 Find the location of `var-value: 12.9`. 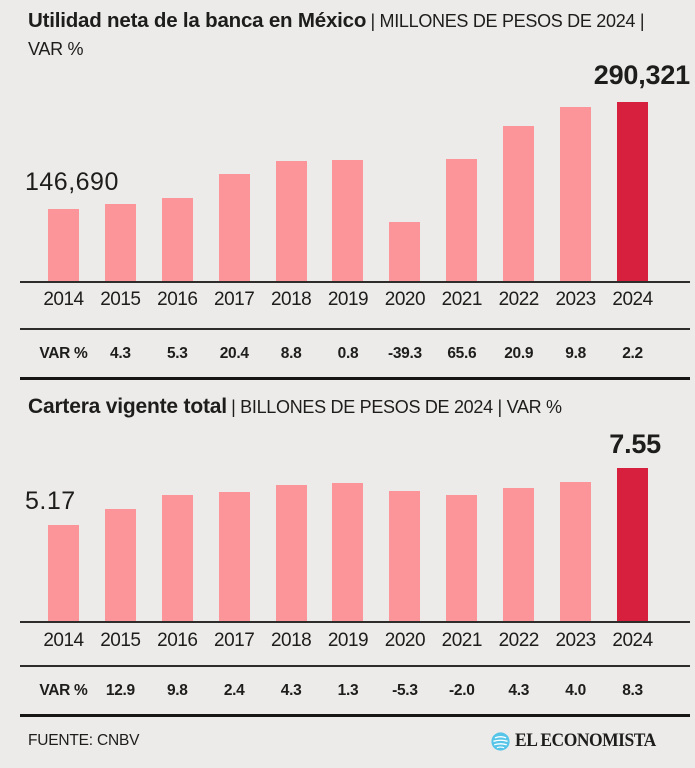

var-value: 12.9 is located at coordinates (120, 690).